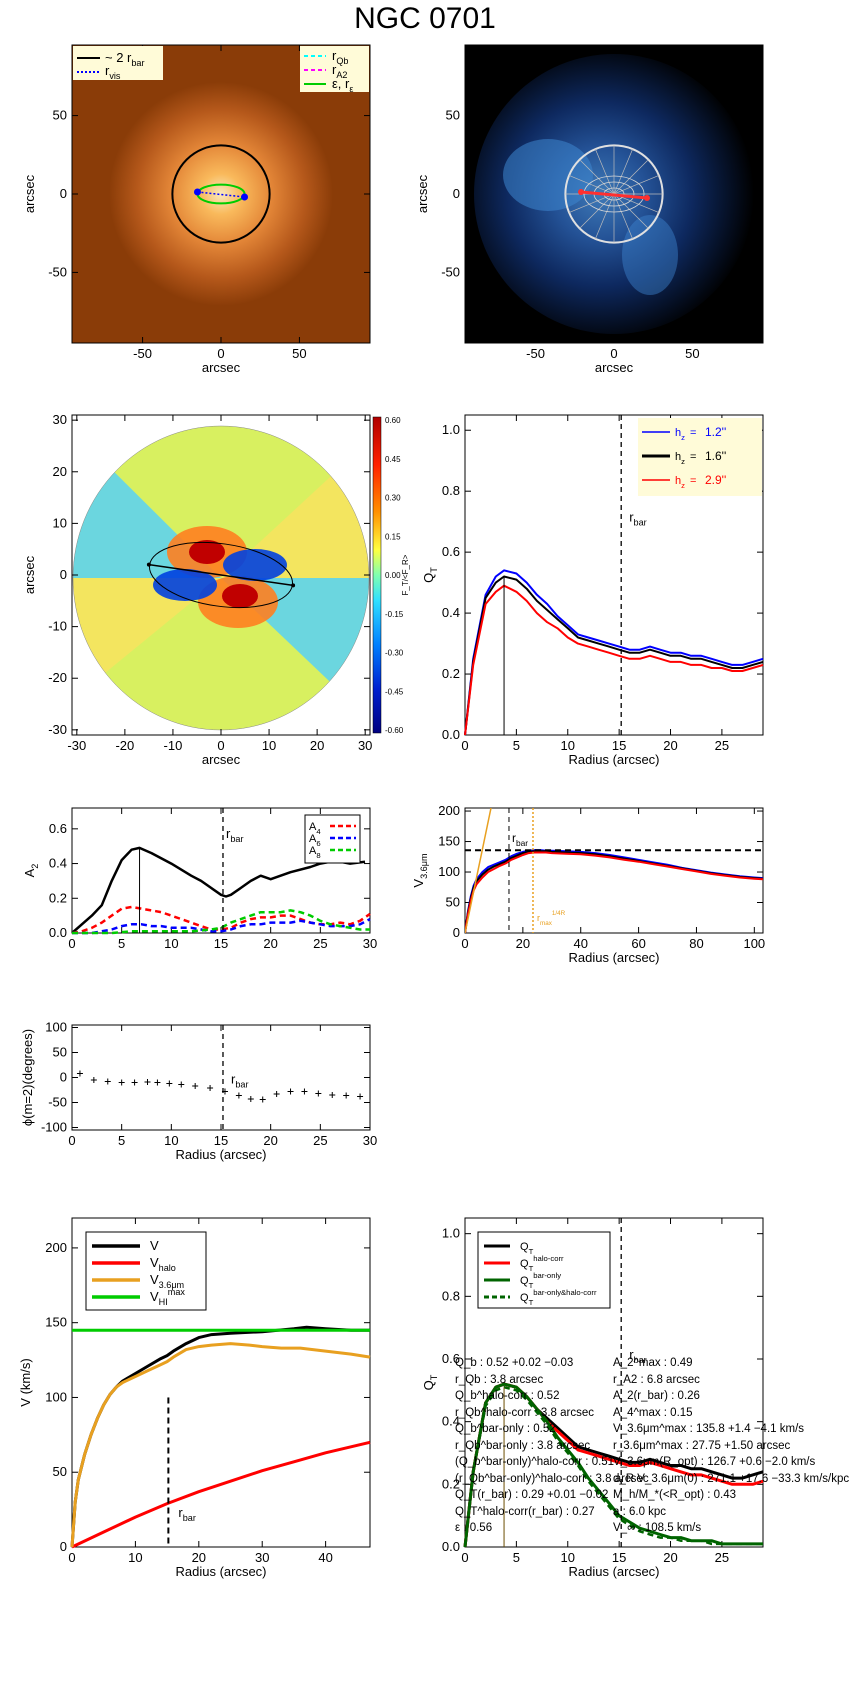 Image resolution: width=850 pixels, height=1700 pixels. What do you see at coordinates (714, 1462) in the screenshot?
I see `param-line: V_3.6μm(R_opt) : 126.7 +0.6 −2.0 km/s` at bounding box center [714, 1462].